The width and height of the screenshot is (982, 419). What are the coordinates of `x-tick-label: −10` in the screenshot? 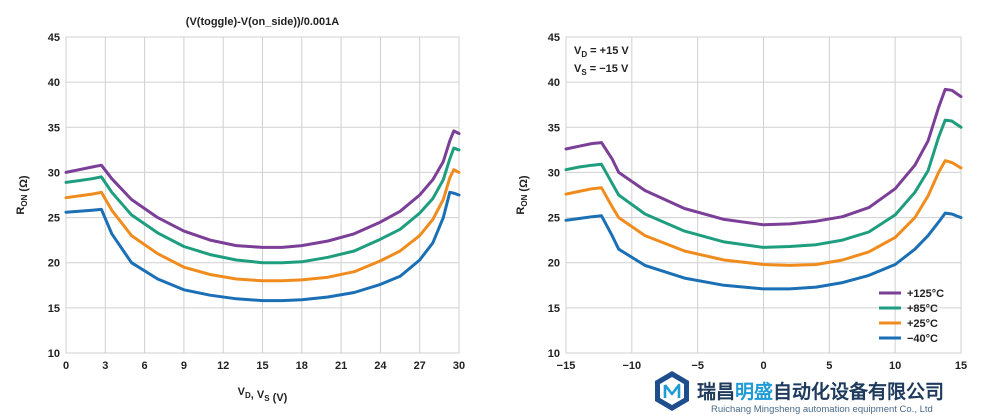 It's located at (631, 366).